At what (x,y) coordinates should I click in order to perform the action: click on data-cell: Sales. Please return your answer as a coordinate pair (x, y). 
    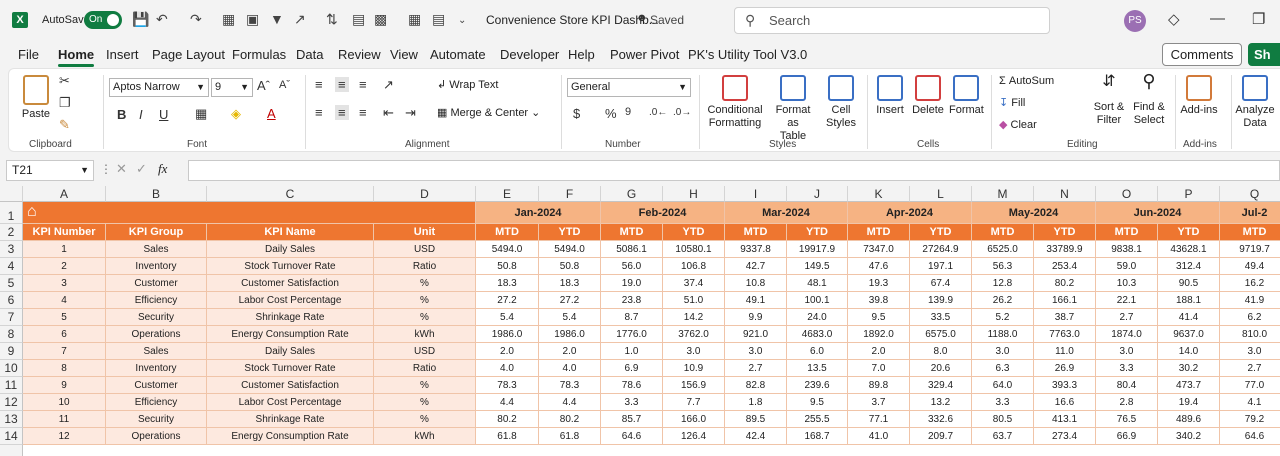
    Looking at the image, I should click on (156, 351).